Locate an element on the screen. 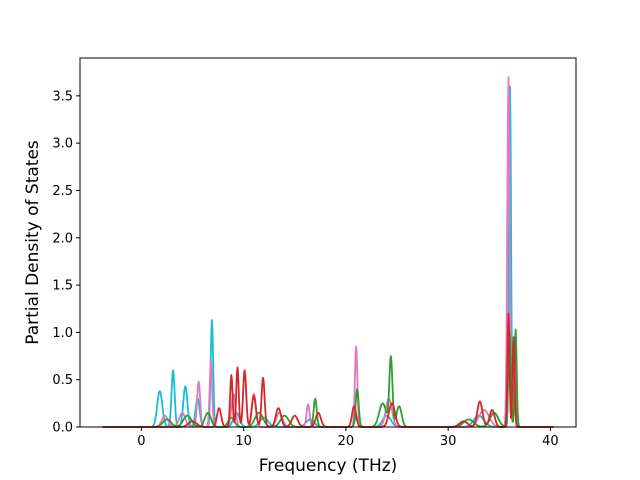 The height and width of the screenshot is (480, 640). x-axis-label: Frequency (THz) is located at coordinates (328, 466).